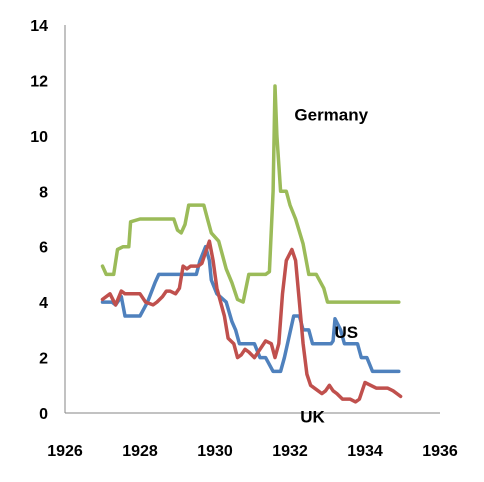  Describe the element at coordinates (140, 451) in the screenshot. I see `x-tick-label: 1928` at that location.